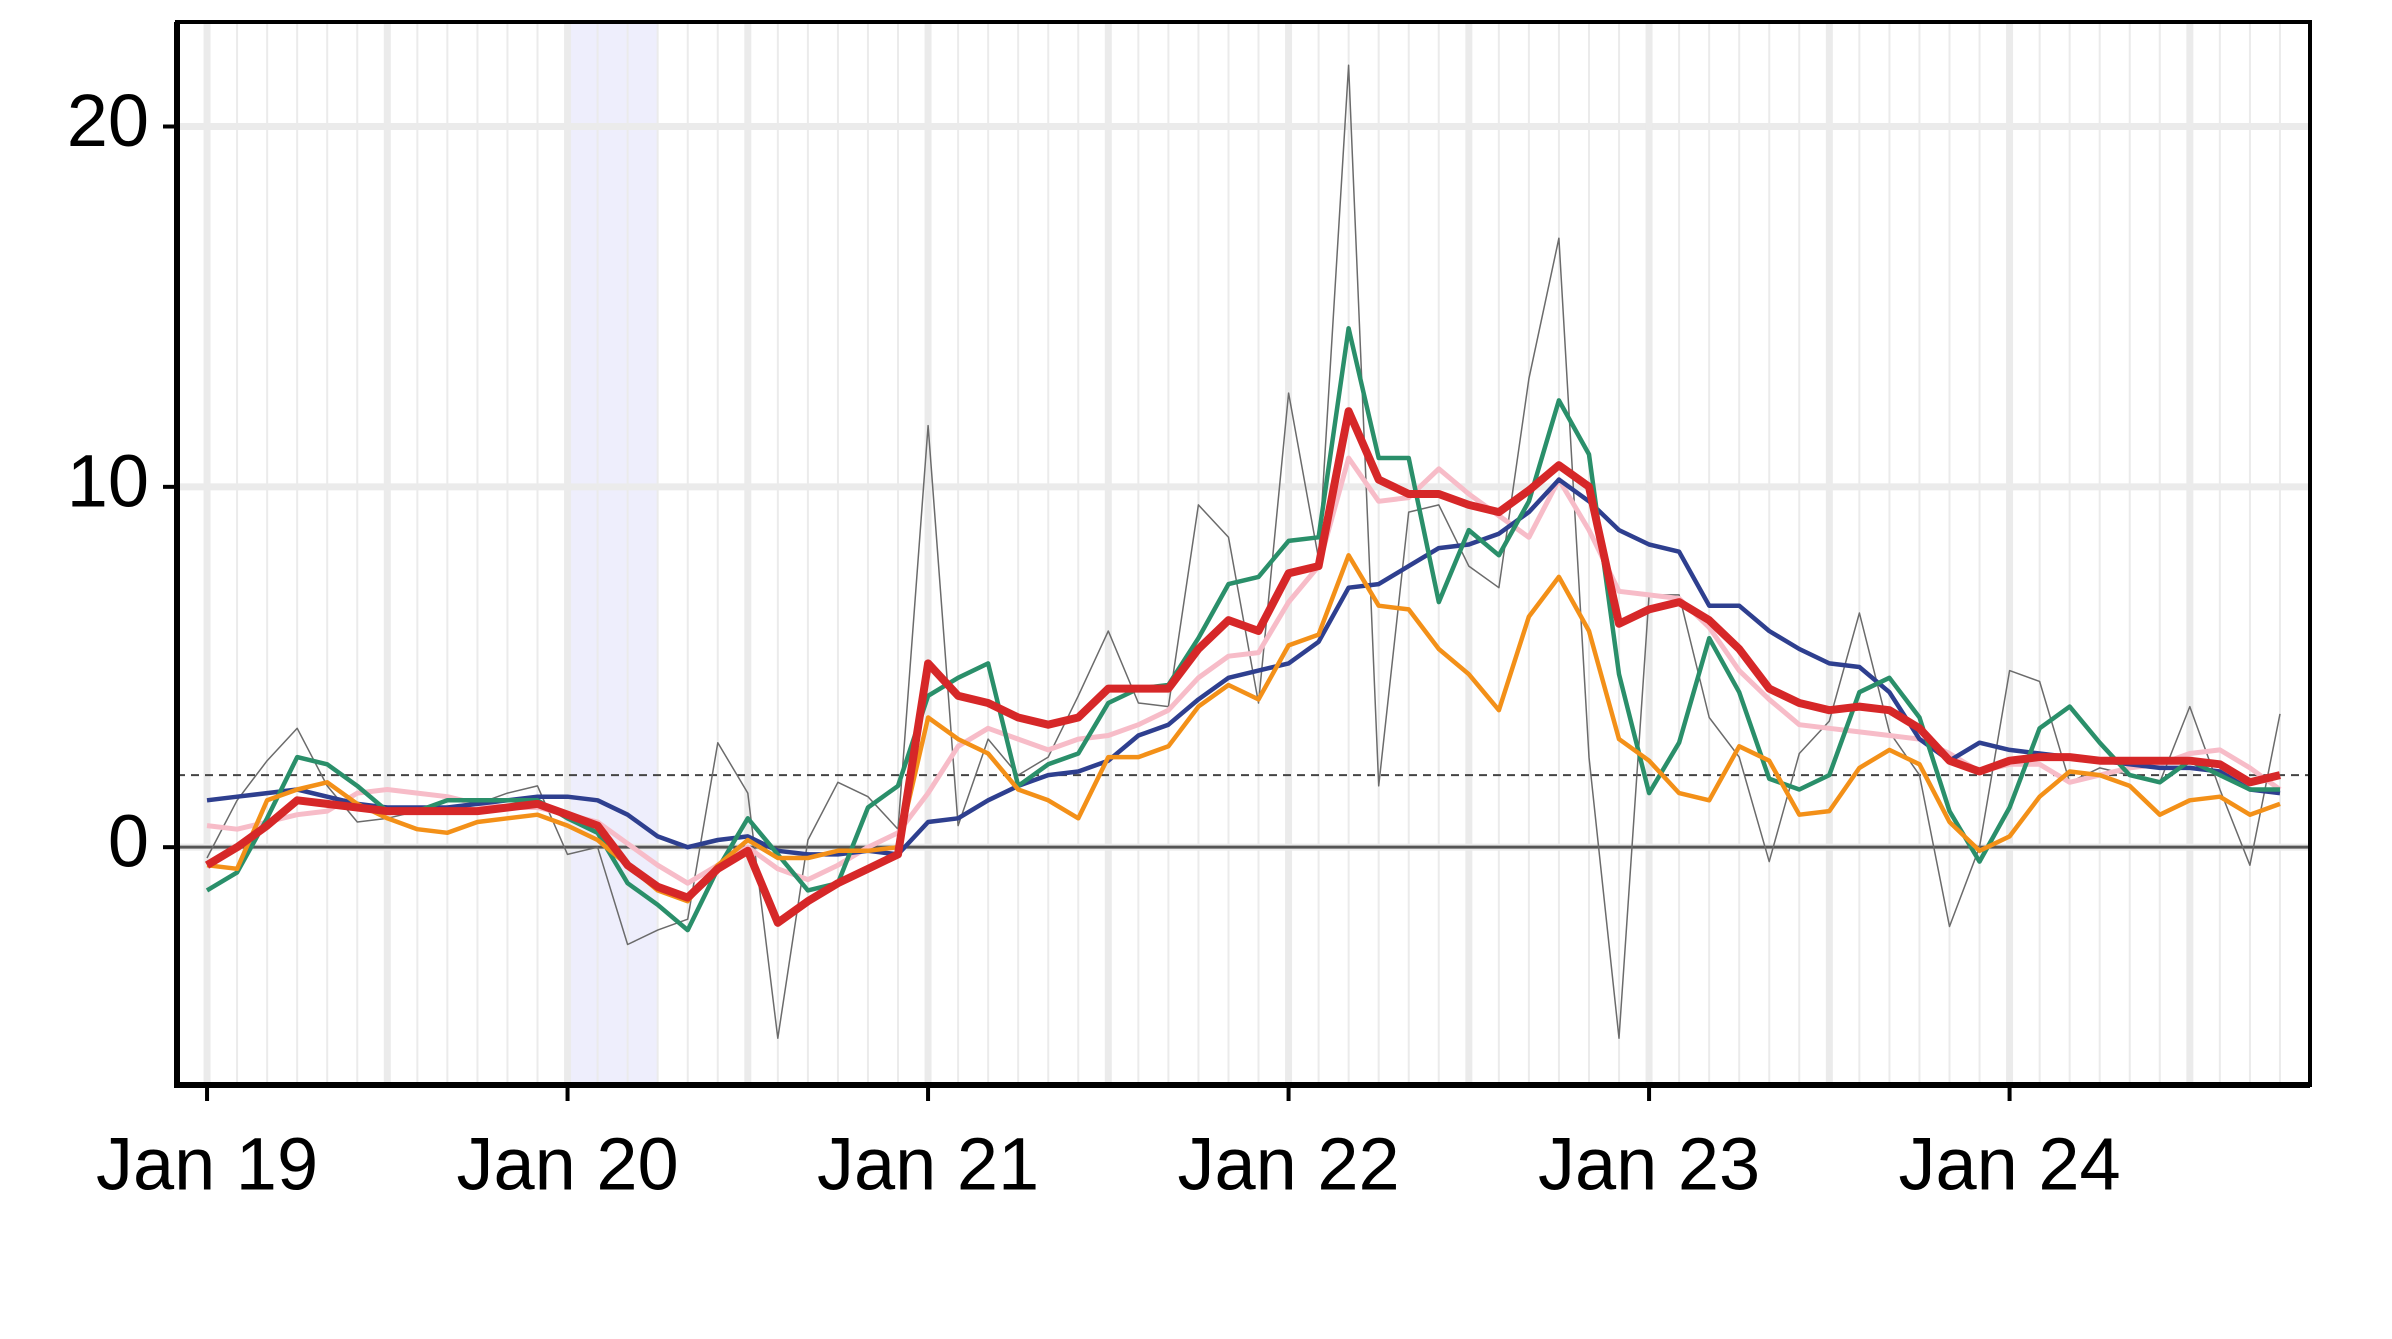  I want to click on x-tick-label: Jan 22, so click(1288, 1164).